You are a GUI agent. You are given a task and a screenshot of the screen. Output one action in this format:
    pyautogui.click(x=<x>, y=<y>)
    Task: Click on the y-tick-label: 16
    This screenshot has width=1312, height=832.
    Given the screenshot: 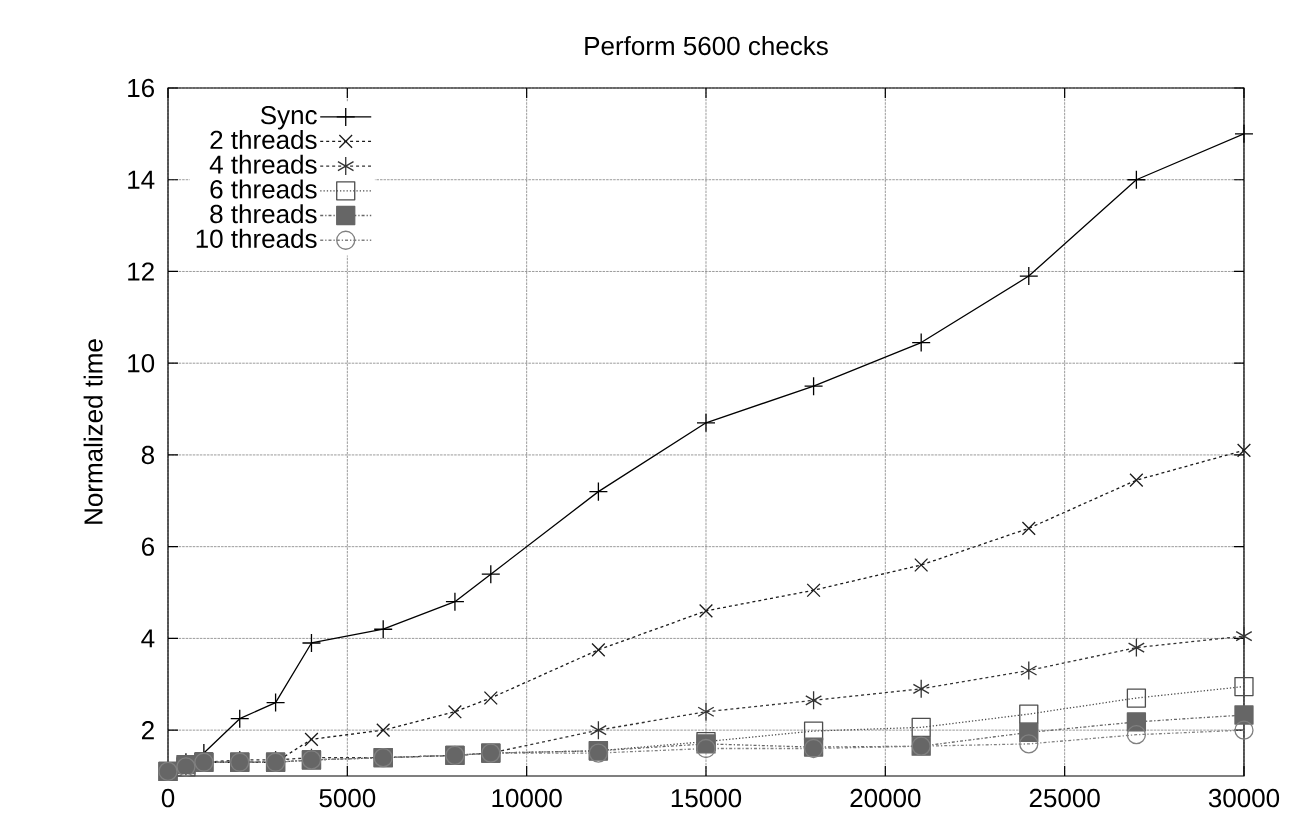 What is the action you would take?
    pyautogui.click(x=141, y=88)
    